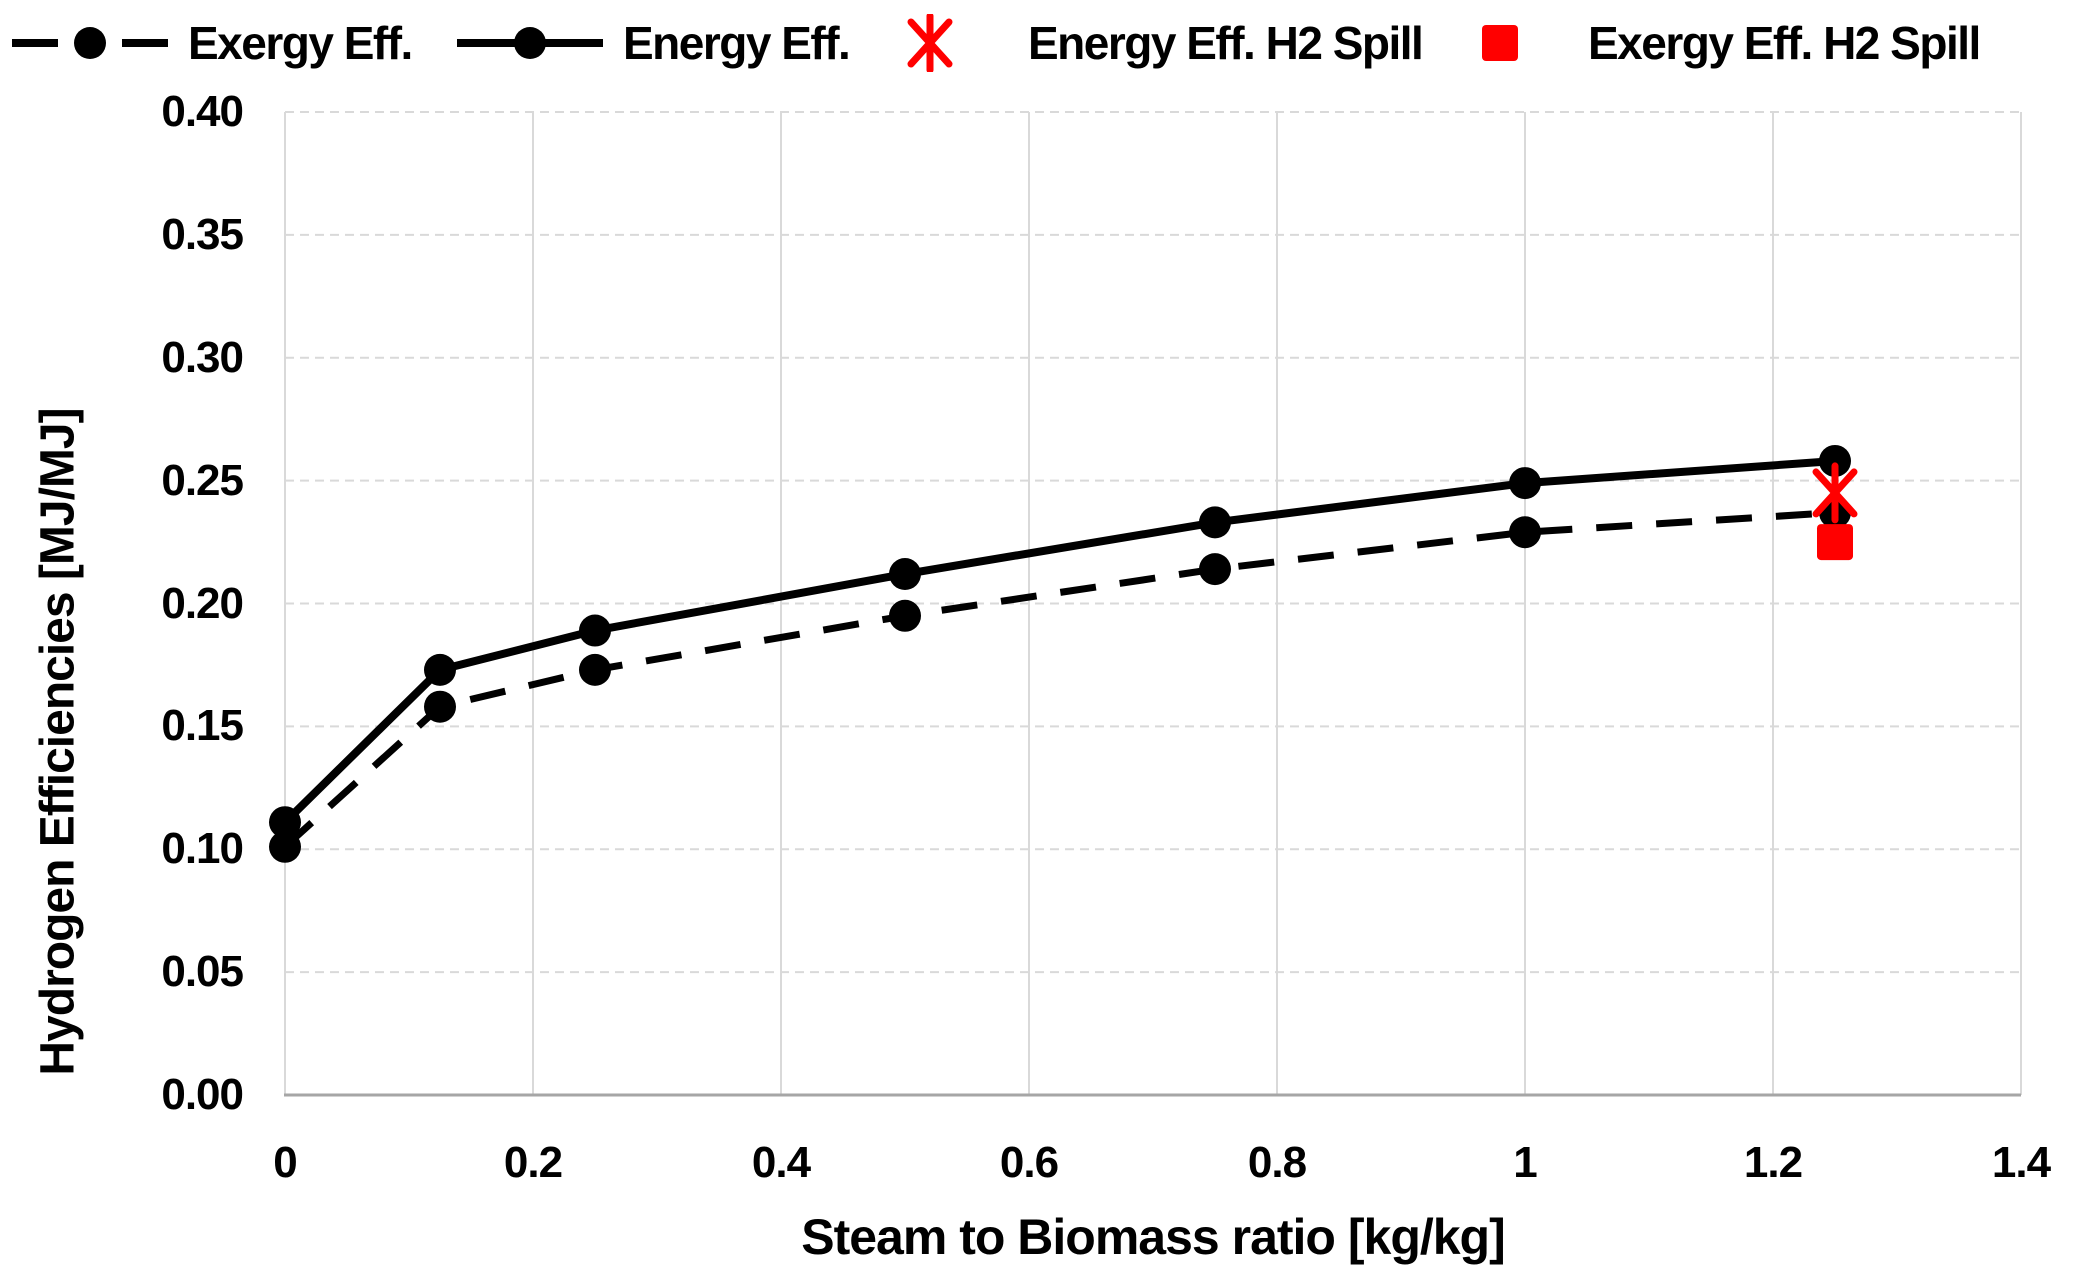  I want to click on legend-asterisk-glyph, so click(930, 43).